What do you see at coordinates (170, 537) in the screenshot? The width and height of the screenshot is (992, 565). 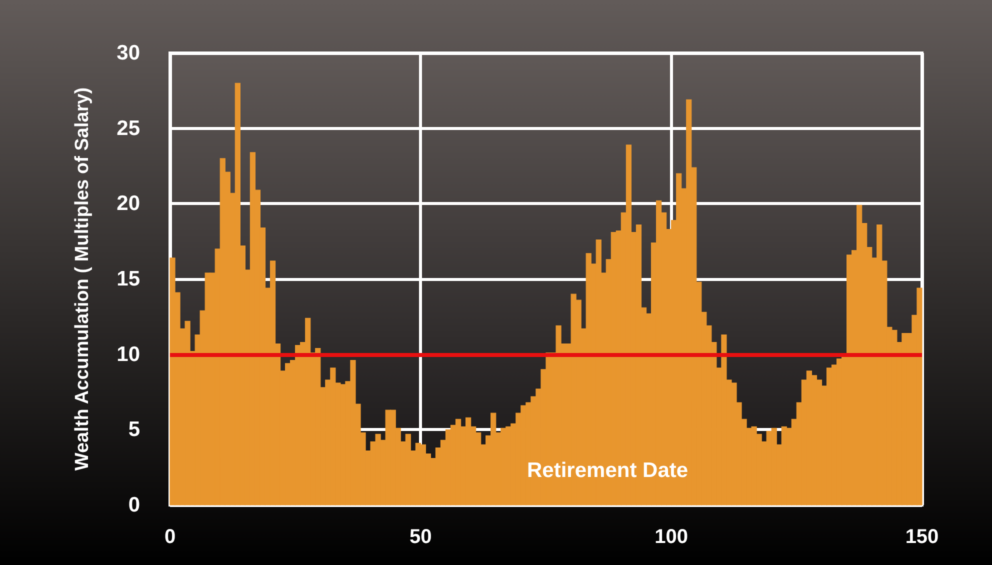 I see `x-tick-label: 0` at bounding box center [170, 537].